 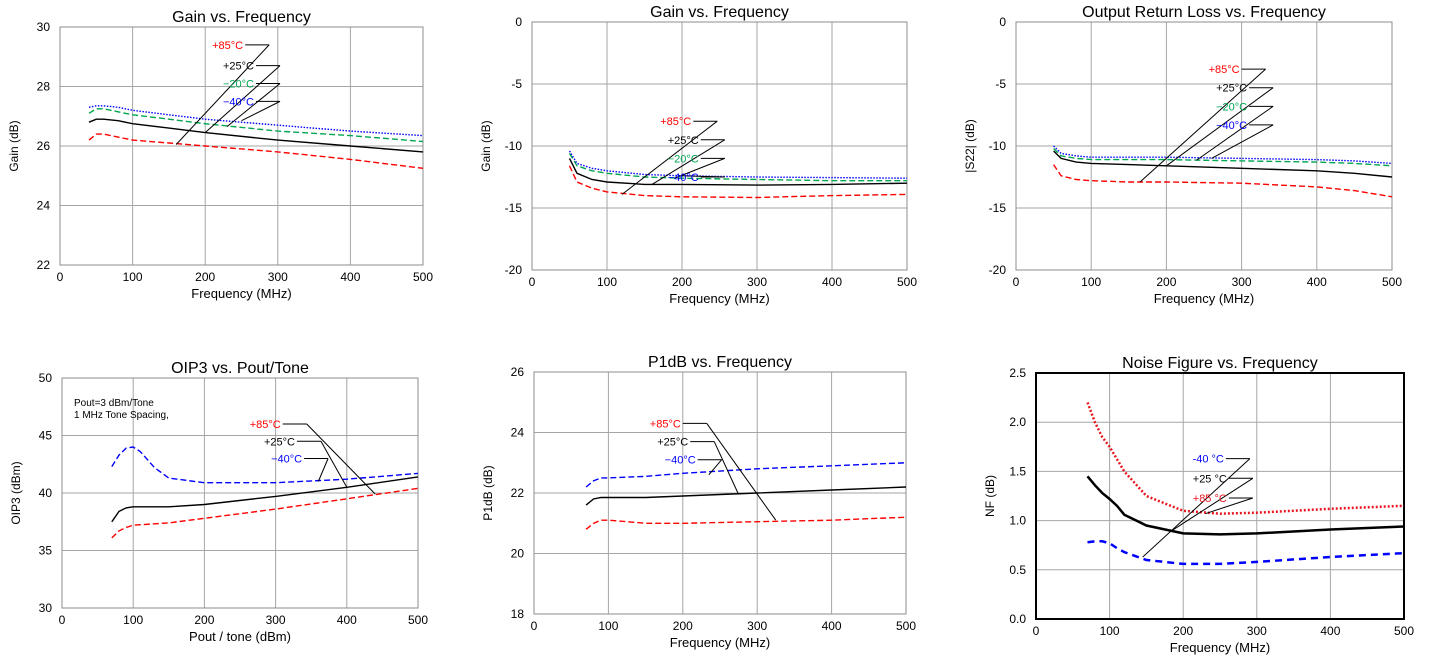 What do you see at coordinates (1017, 373) in the screenshot?
I see `y-tick-label: 2.5` at bounding box center [1017, 373].